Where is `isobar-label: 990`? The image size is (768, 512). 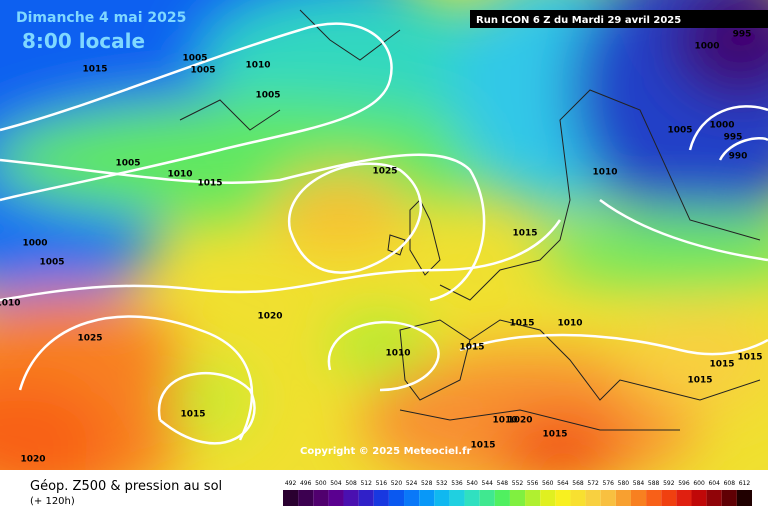
isobar-label: 990 is located at coordinates (738, 157).